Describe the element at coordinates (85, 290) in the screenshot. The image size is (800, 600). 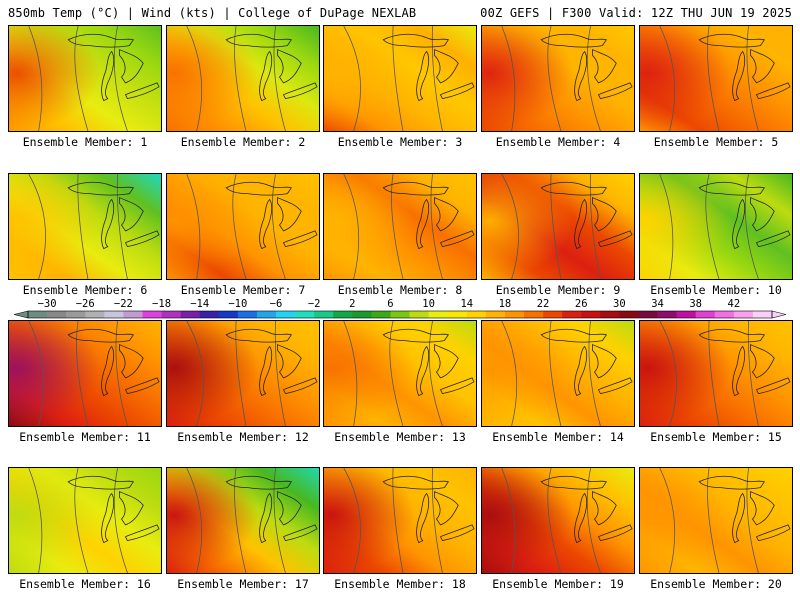
I see `ensemble-member-caption: Ensemble Member: 6` at that location.